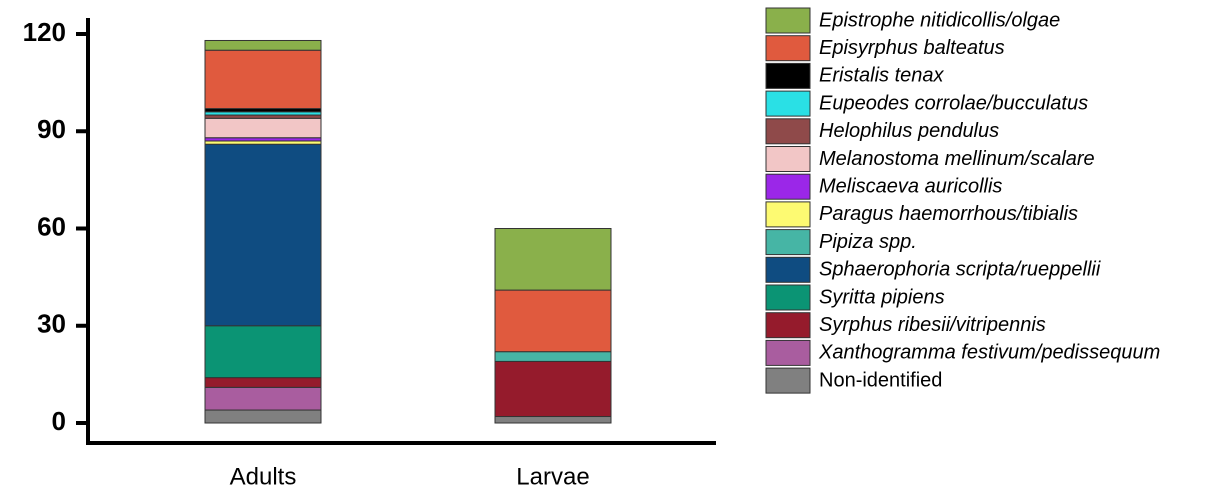  Describe the element at coordinates (51, 324) in the screenshot. I see `y-tick-label: 30` at that location.